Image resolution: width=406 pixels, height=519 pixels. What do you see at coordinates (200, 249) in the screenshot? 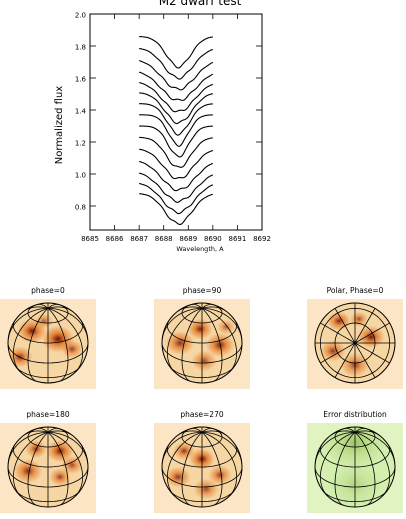
I see `x-axis-label: Wavelength, A` at bounding box center [200, 249].